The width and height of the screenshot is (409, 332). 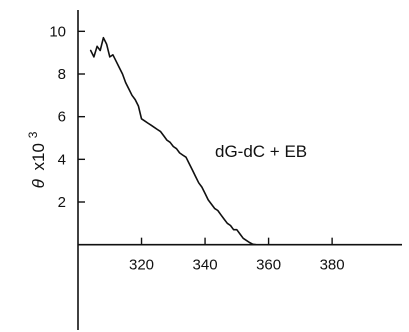 What do you see at coordinates (62, 117) in the screenshot?
I see `y-tick-label: 6` at bounding box center [62, 117].